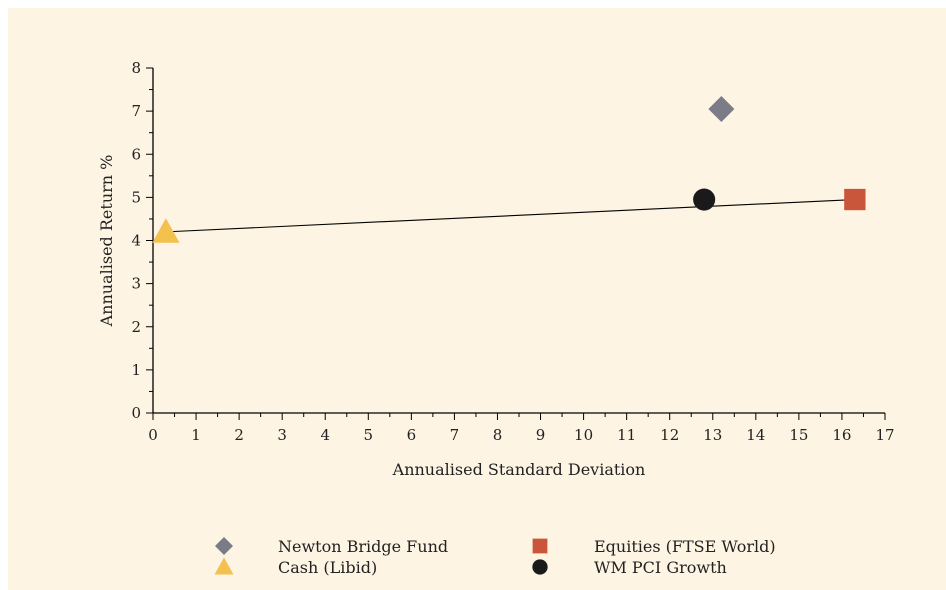 The image size is (946, 590). Describe the element at coordinates (239, 435) in the screenshot. I see `x-tick-label: 2` at that location.